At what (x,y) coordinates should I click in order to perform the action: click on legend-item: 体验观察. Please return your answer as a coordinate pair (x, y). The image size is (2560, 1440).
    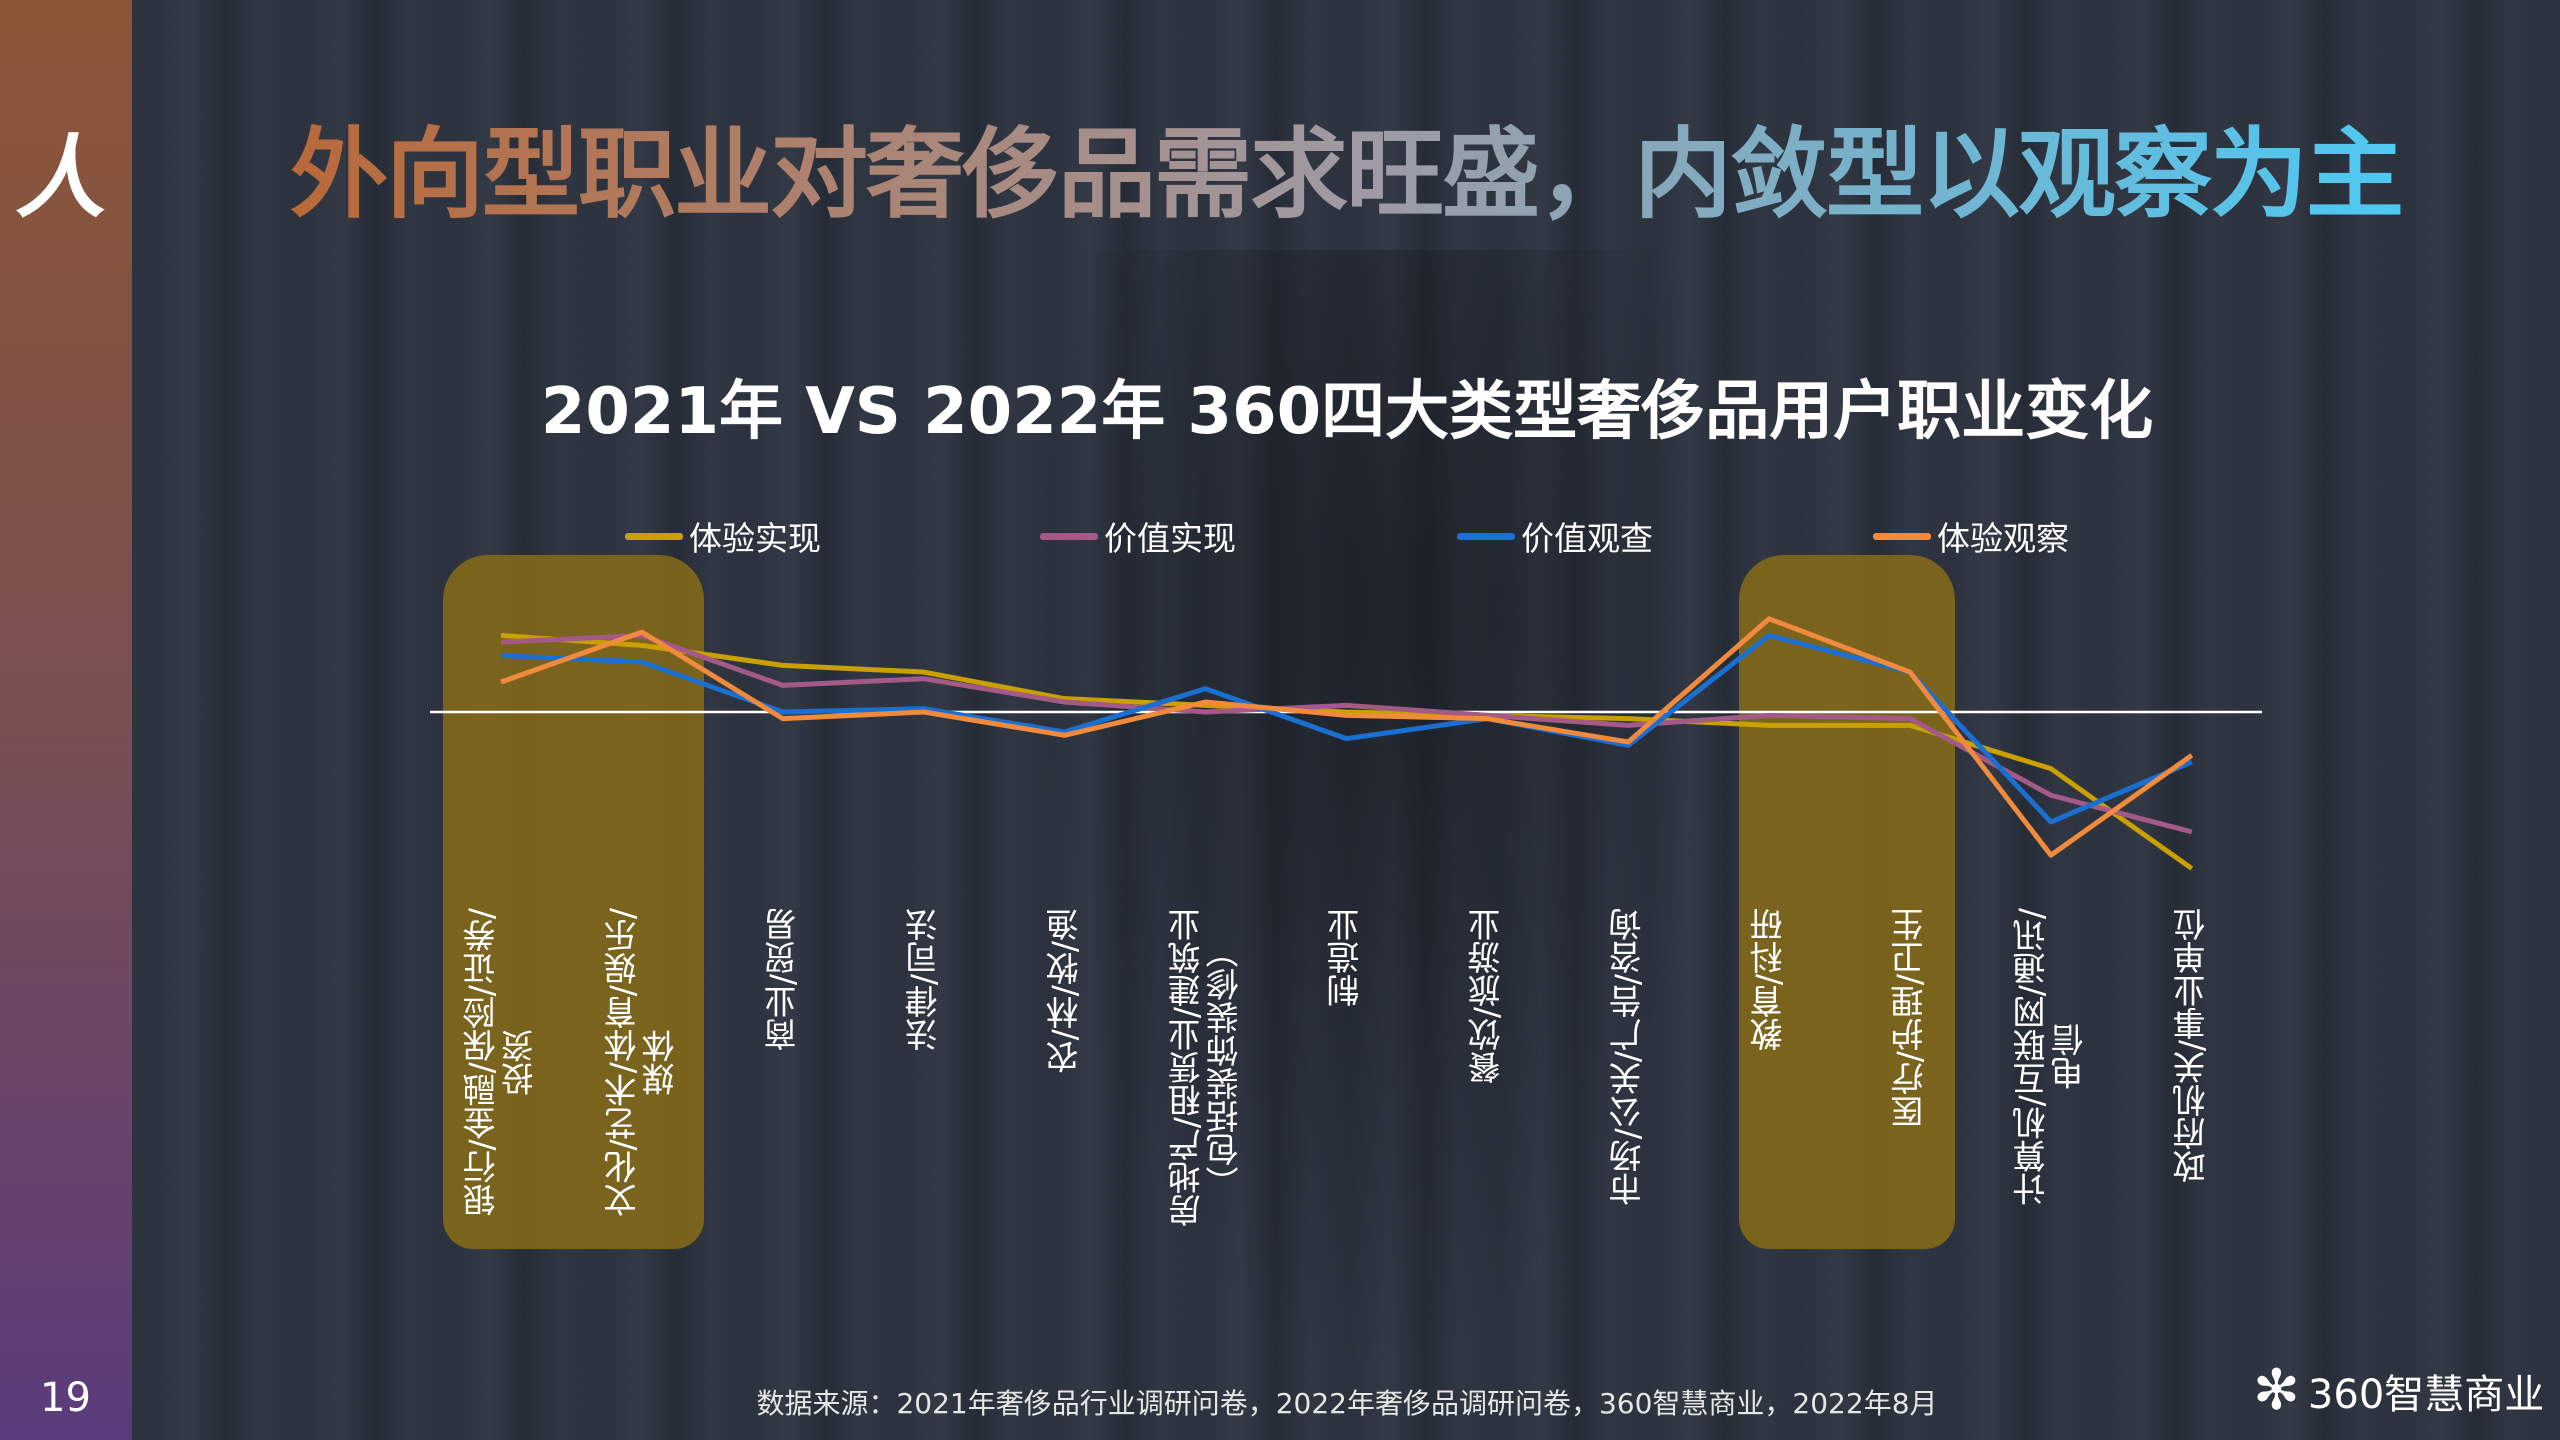
    Looking at the image, I should click on (1971, 536).